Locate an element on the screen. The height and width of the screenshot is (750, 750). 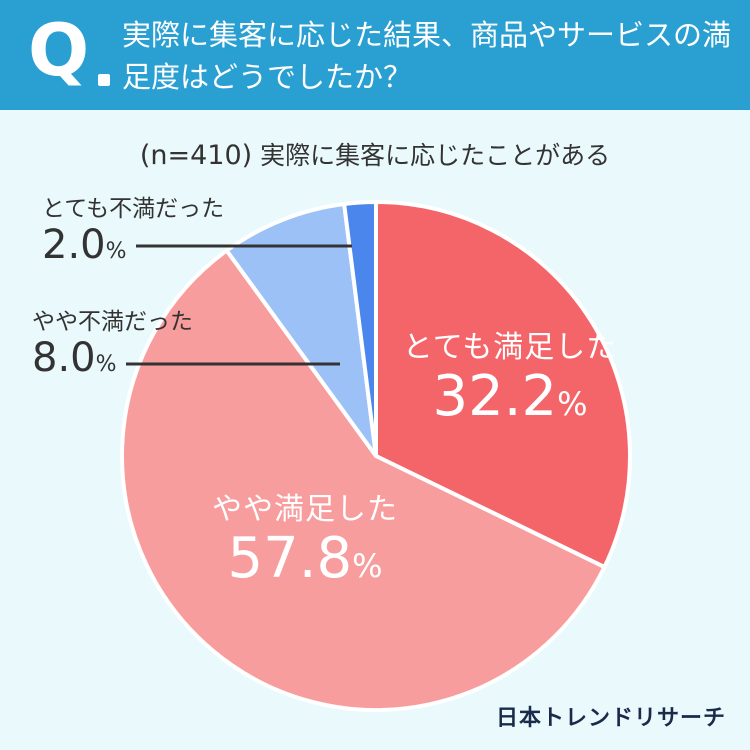
slice-somewhat-dissatisfied is located at coordinates (301, 330).